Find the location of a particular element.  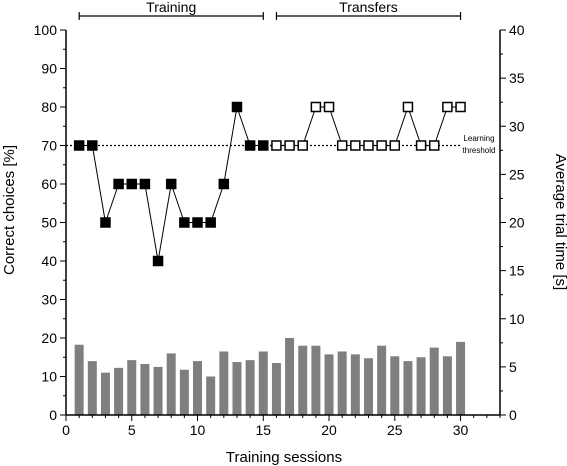

y-left-tick-label: 0 is located at coordinates (53, 415).